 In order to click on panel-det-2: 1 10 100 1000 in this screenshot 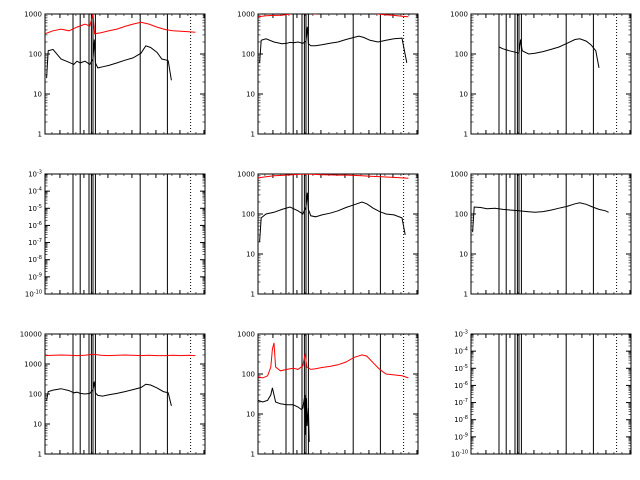, I will do `click(328, 75)`.